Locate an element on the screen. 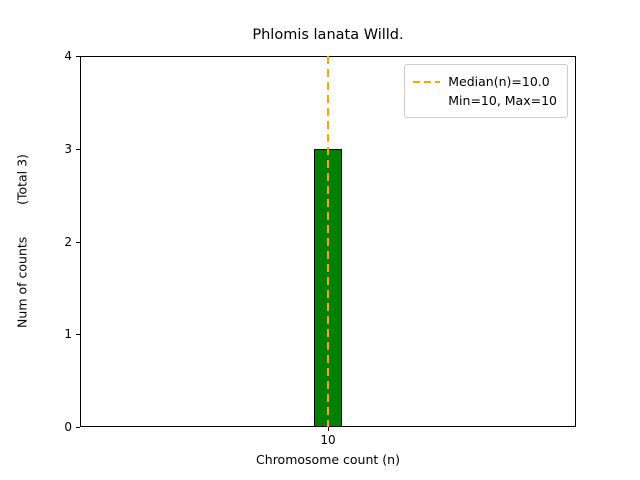  y-tick-label: 0 is located at coordinates (68, 427).